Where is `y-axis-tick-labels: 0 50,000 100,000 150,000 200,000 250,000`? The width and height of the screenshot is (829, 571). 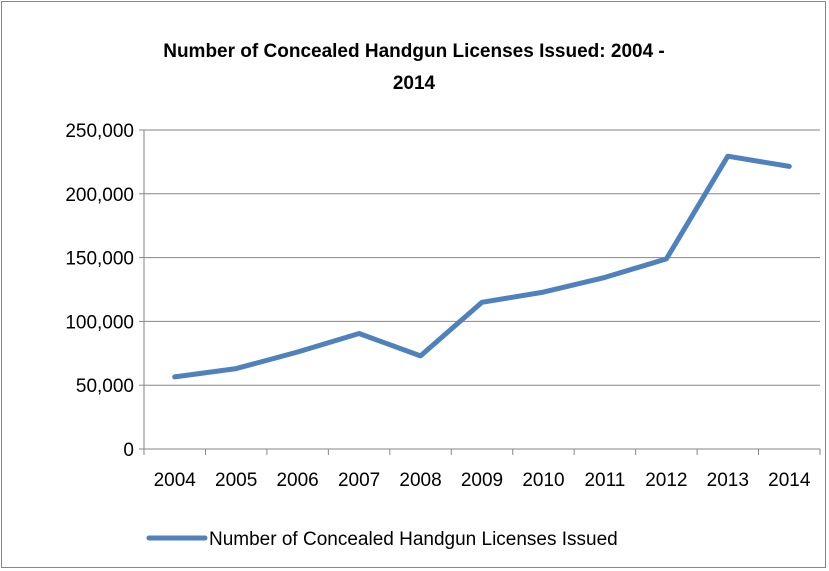 y-axis-tick-labels: 0 50,000 100,000 150,000 200,000 250,000 is located at coordinates (99, 291).